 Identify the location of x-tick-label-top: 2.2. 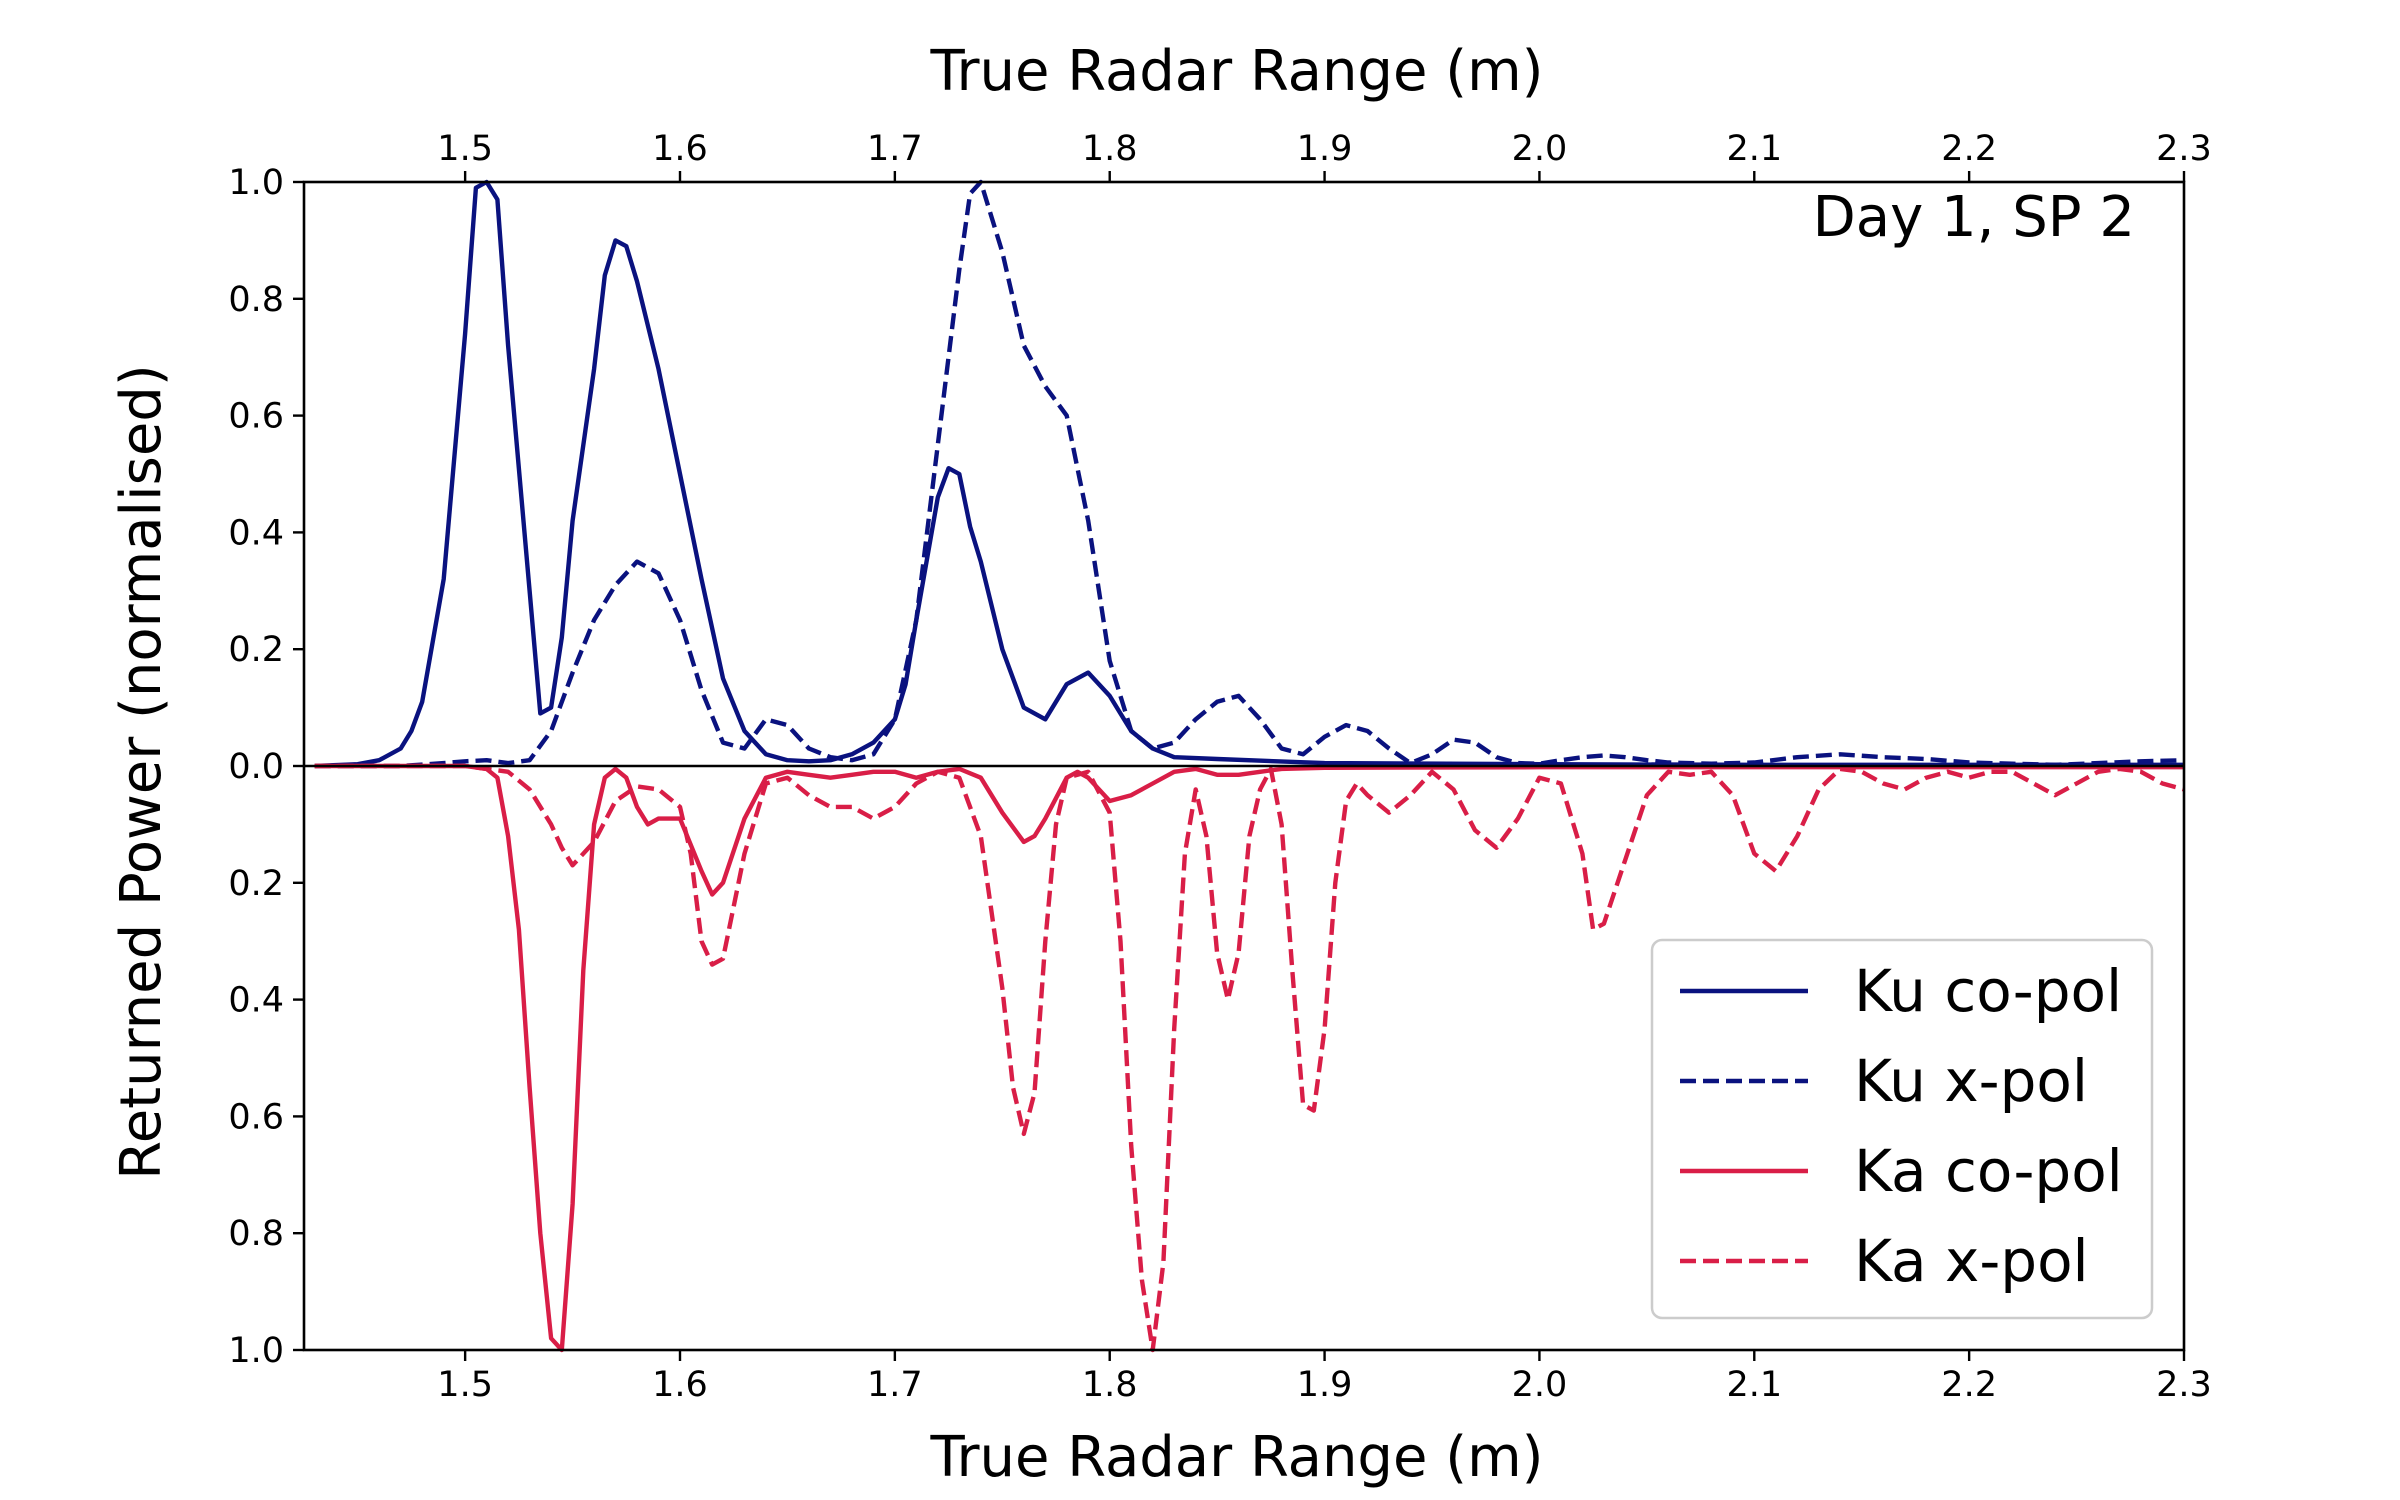
(1969, 149).